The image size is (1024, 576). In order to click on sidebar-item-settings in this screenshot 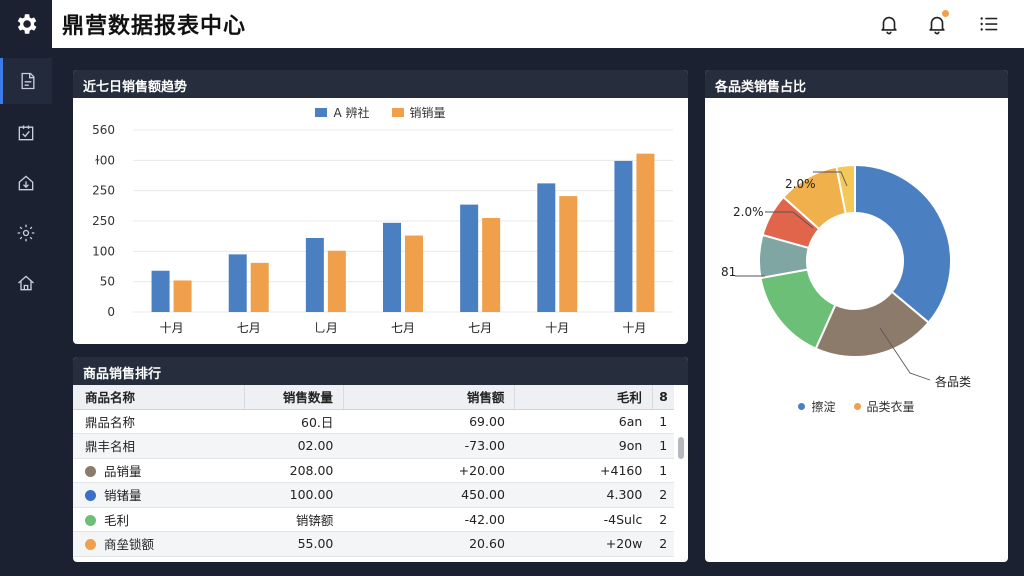, I will do `click(26, 233)`.